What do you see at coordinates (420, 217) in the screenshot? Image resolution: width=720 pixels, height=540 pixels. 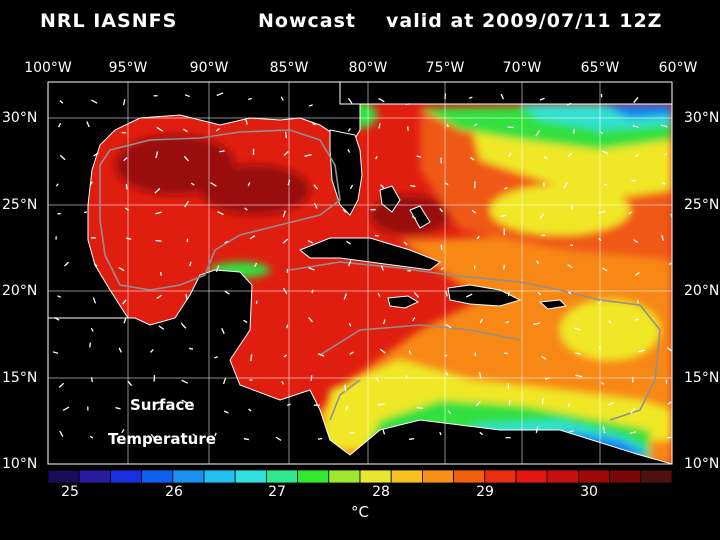 I see `bahamas-islands-south` at bounding box center [420, 217].